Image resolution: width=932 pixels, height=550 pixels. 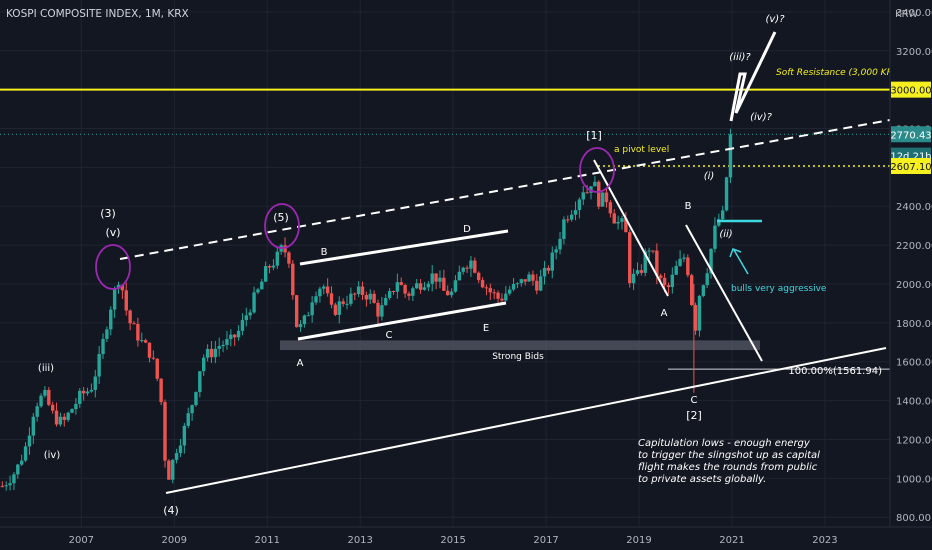 What do you see at coordinates (840, 73) in the screenshot?
I see `soft-resistance-note: Soft Resistance (3,000 KRW)` at bounding box center [840, 73].